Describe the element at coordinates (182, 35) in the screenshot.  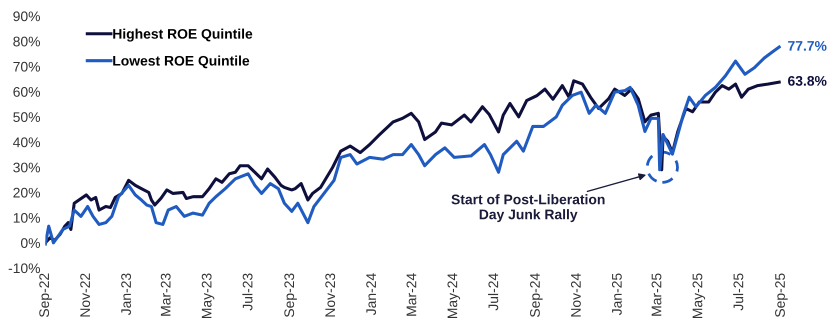
I see `legend-label: Highest ROE Quintile` at that location.